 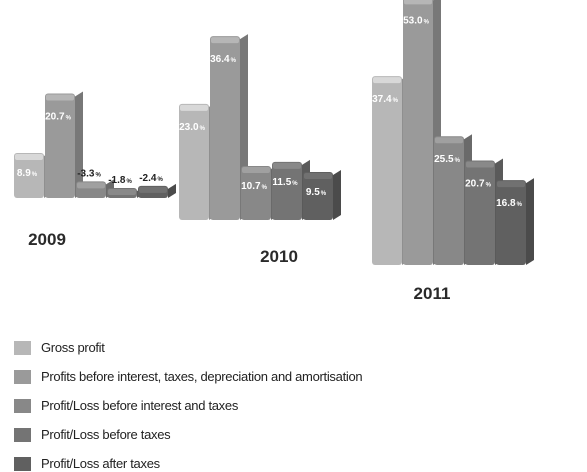 What do you see at coordinates (106, 434) in the screenshot?
I see `legend-label: Profit/Loss before taxes` at bounding box center [106, 434].